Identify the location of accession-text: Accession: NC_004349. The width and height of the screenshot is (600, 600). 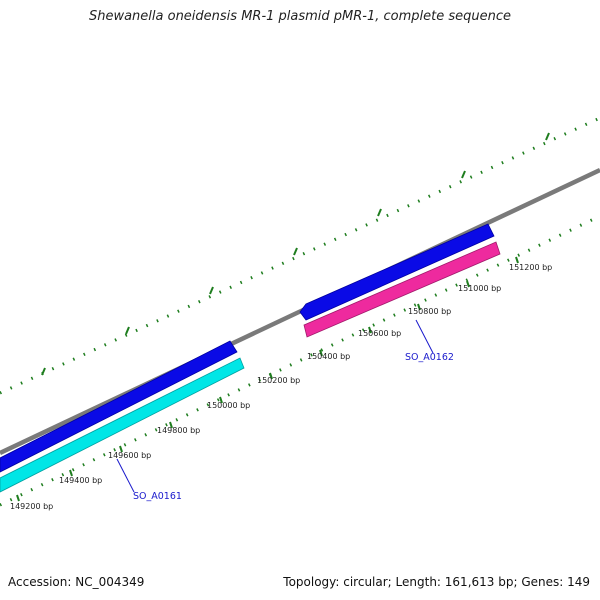
(76, 582).